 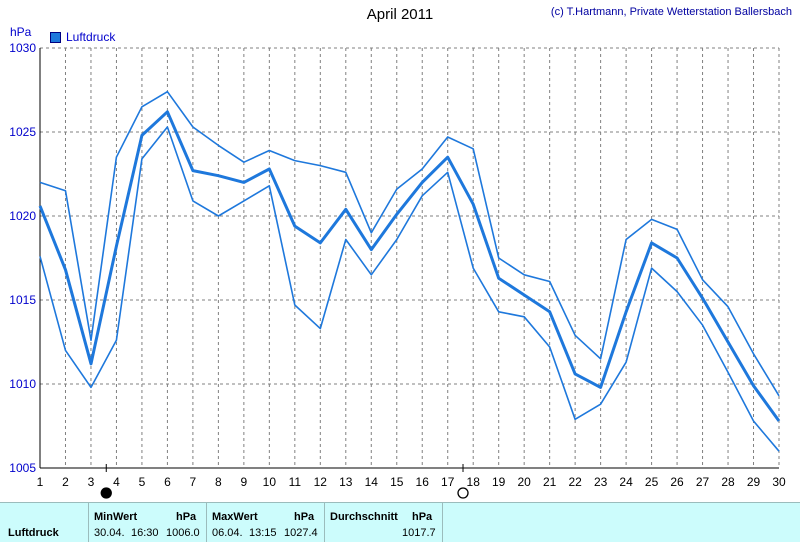 I want to click on y-tick-labels: 1005 1010 1015 1020 1025 1030, so click(x=22, y=258).